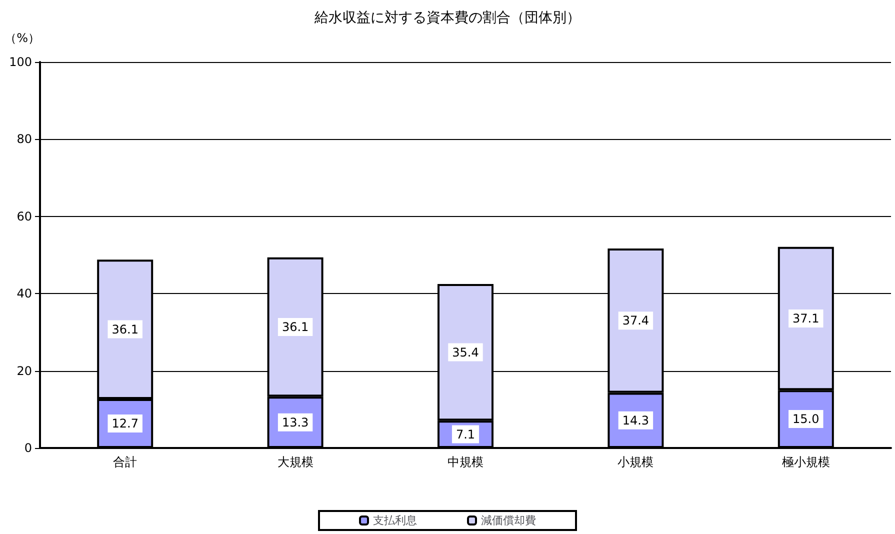  Describe the element at coordinates (24, 371) in the screenshot. I see `y-tick-label: 20` at that location.